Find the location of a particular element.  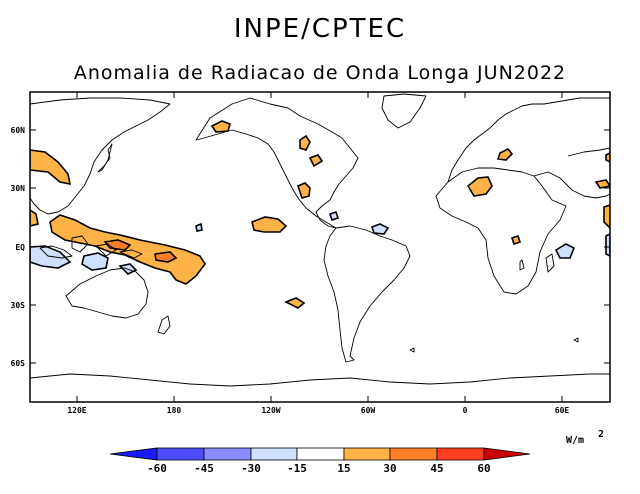

anomaly-equatorial-pacific-small is located at coordinates (199, 227).